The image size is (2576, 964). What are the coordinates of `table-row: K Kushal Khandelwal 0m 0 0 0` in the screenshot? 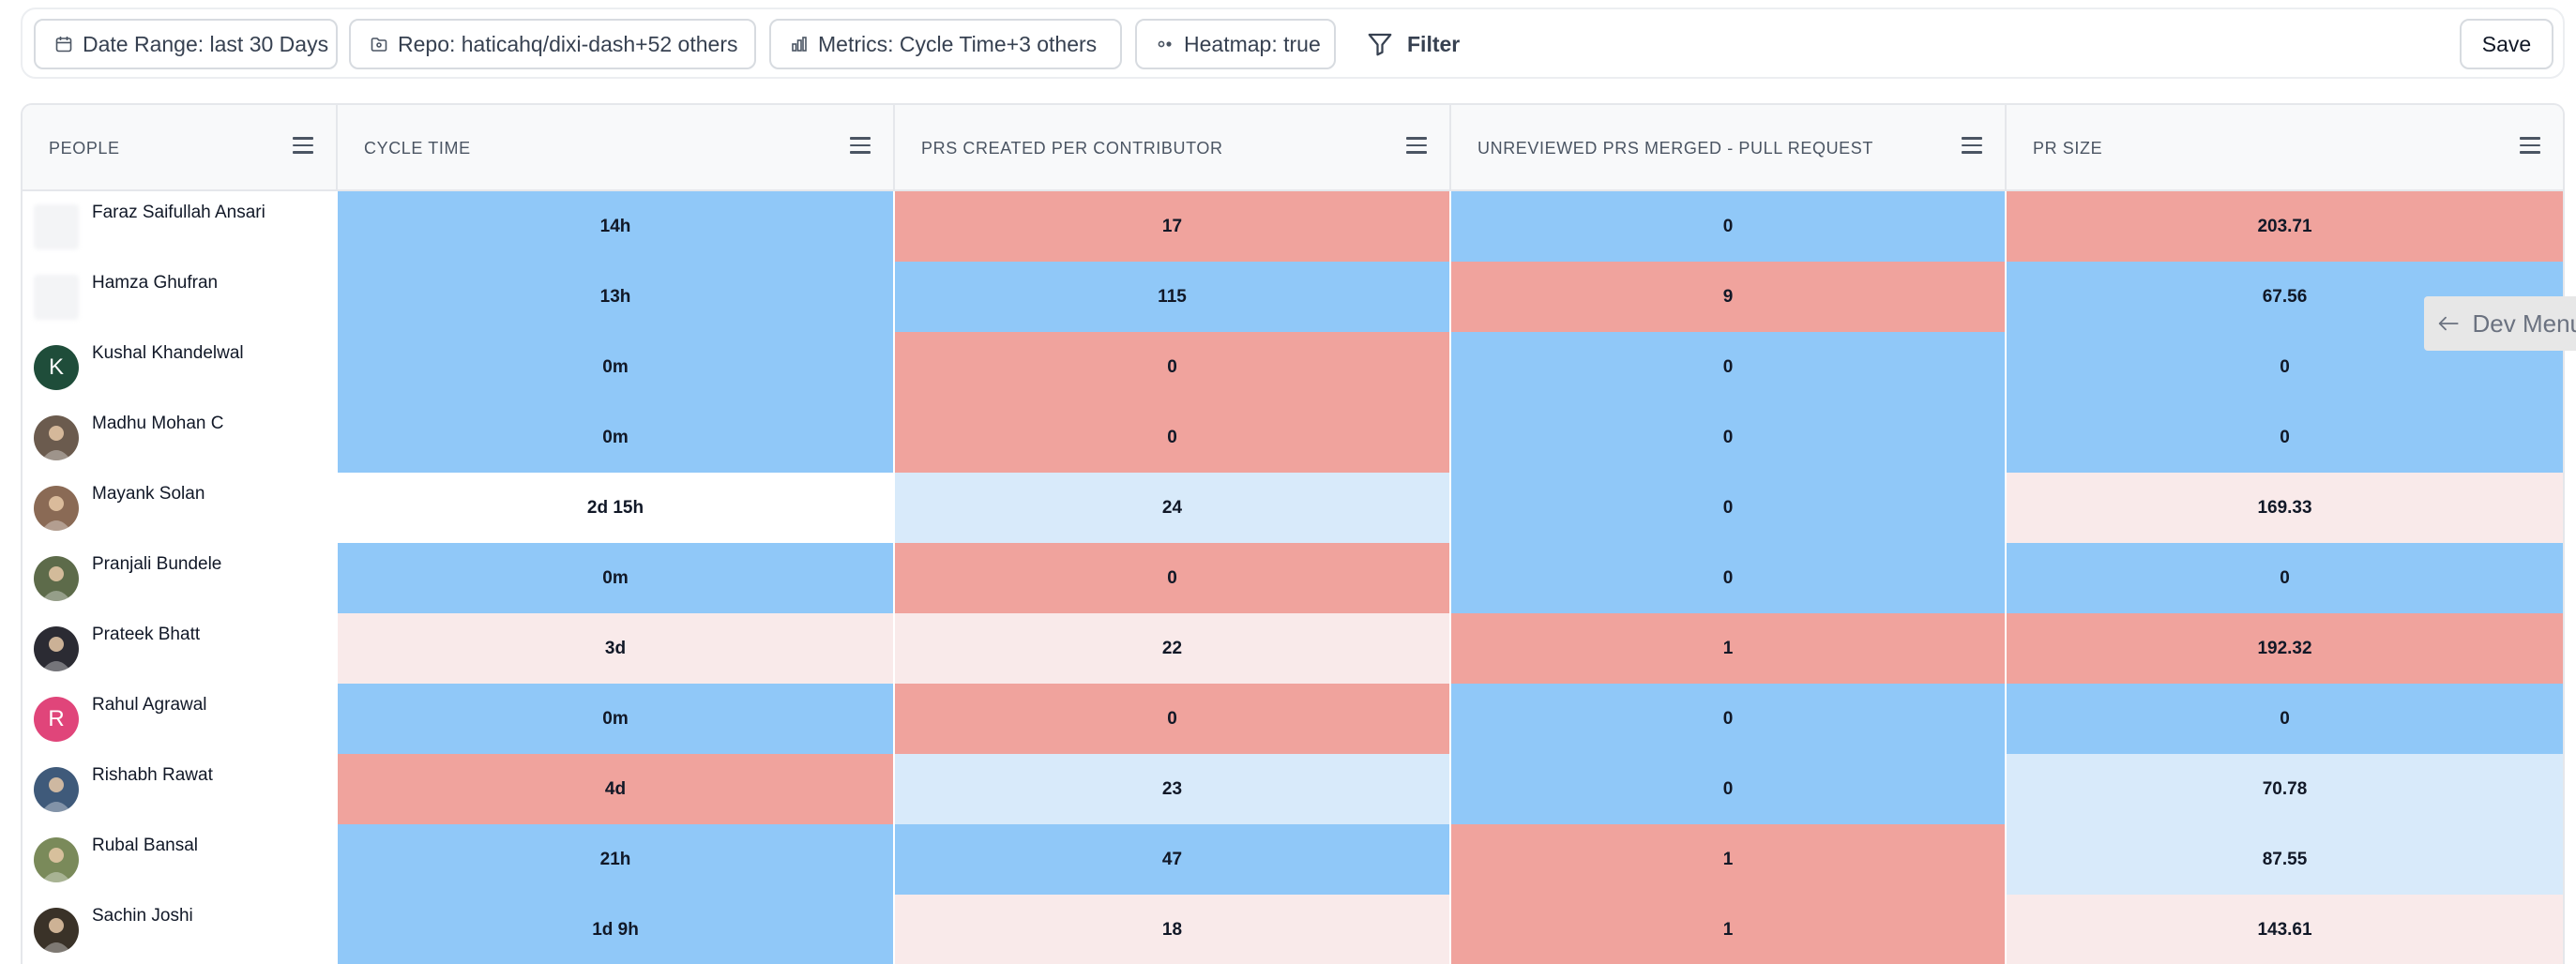 It's located at (1293, 367).